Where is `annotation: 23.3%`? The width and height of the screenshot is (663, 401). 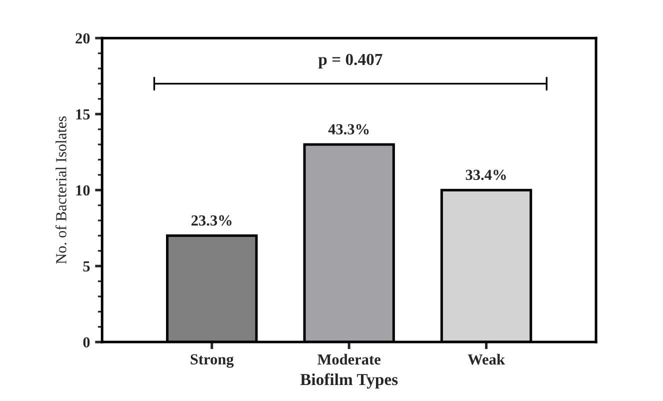
annotation: 23.3% is located at coordinates (212, 220).